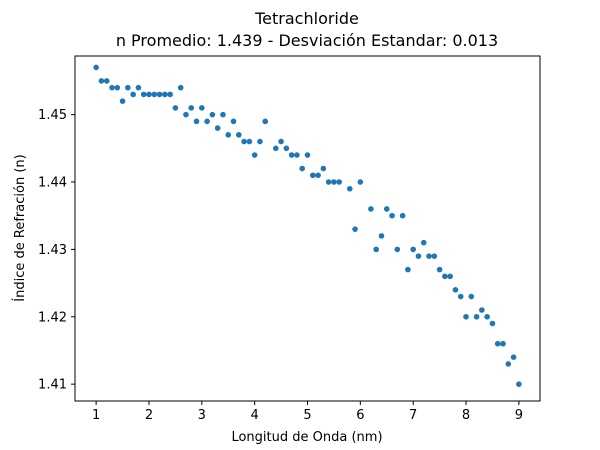  I want to click on x-axis-ticks: 1 2 3 4 5 6 7 8 9, so click(307, 412).